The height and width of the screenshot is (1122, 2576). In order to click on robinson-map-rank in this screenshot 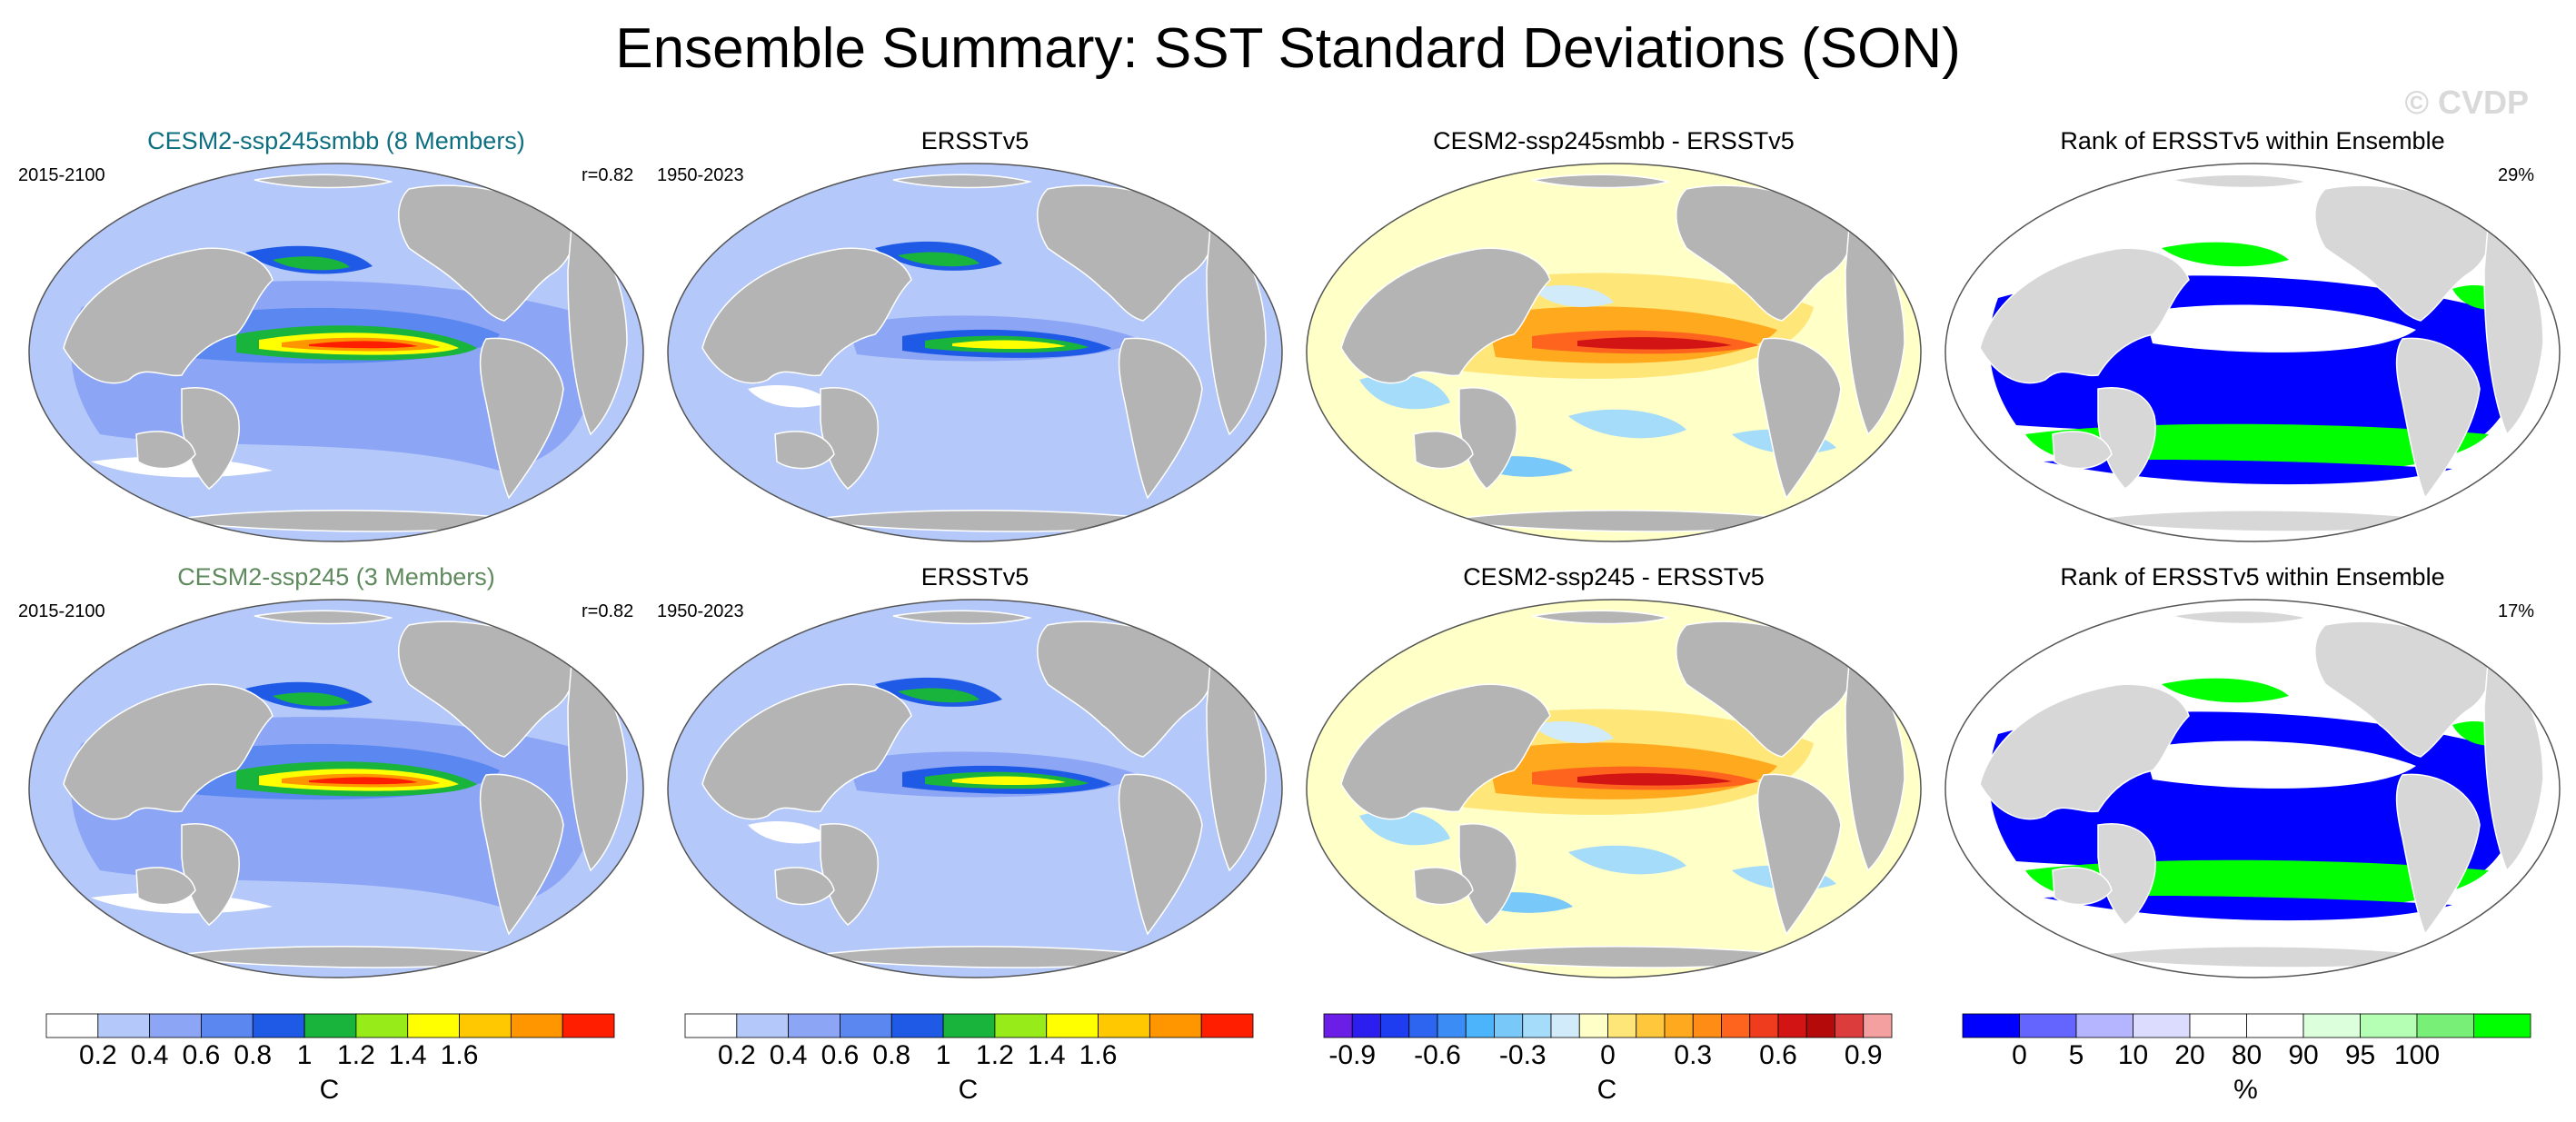, I will do `click(2253, 353)`.